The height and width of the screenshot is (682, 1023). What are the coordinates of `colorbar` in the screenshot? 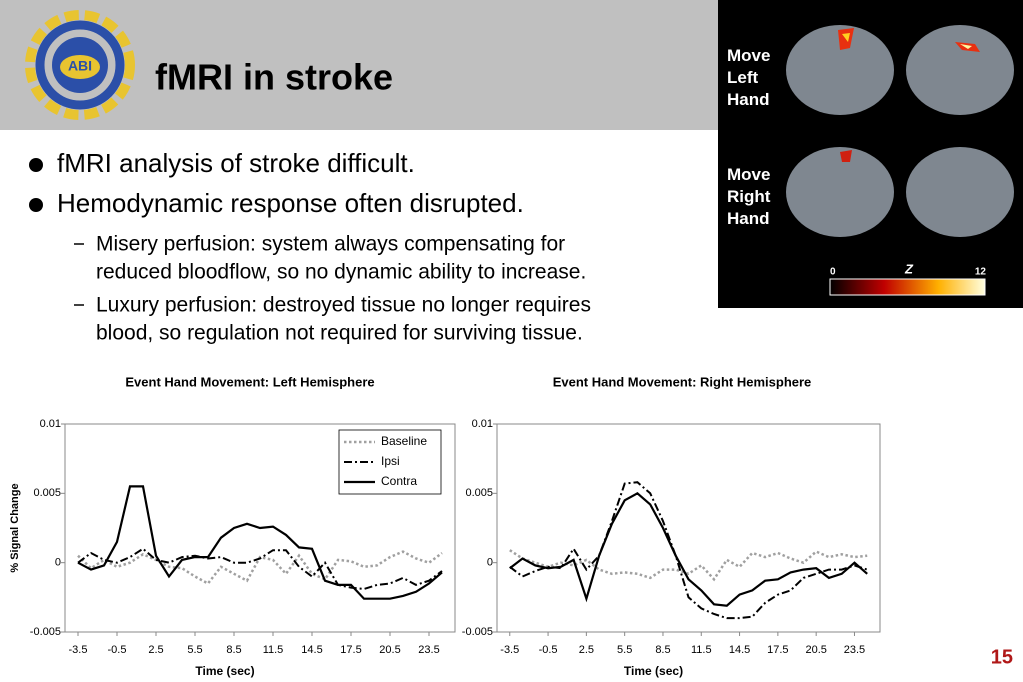 It's located at (907, 287).